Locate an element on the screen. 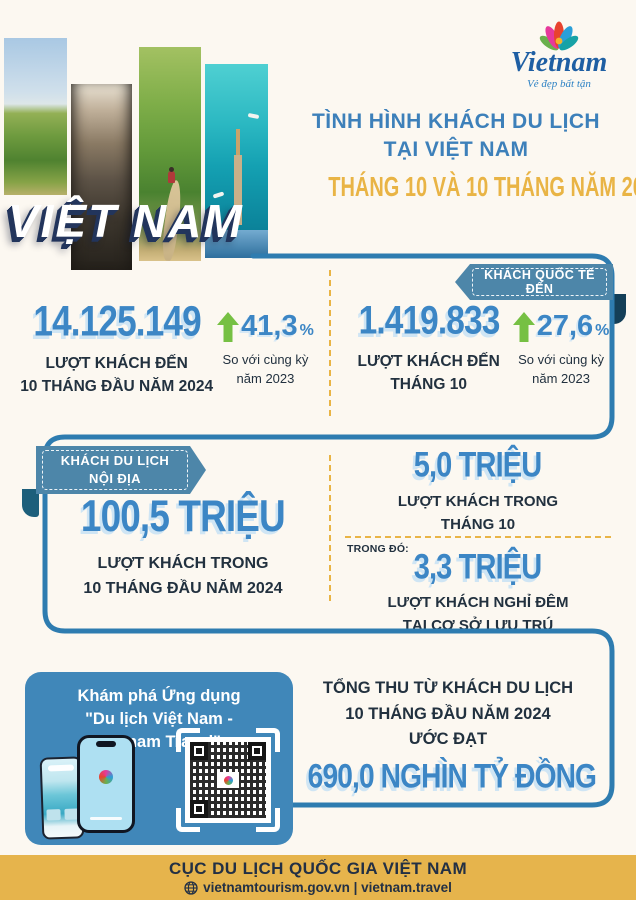 The height and width of the screenshot is (900, 636). qr-center-logo is located at coordinates (228, 780).